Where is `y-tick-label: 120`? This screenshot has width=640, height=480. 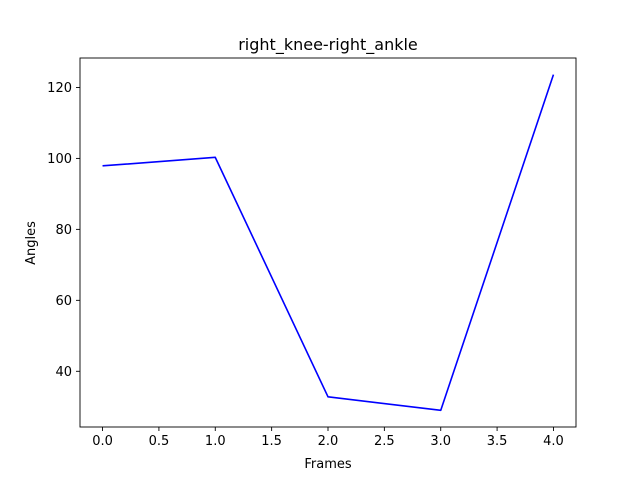 y-tick-label: 120 is located at coordinates (59, 88).